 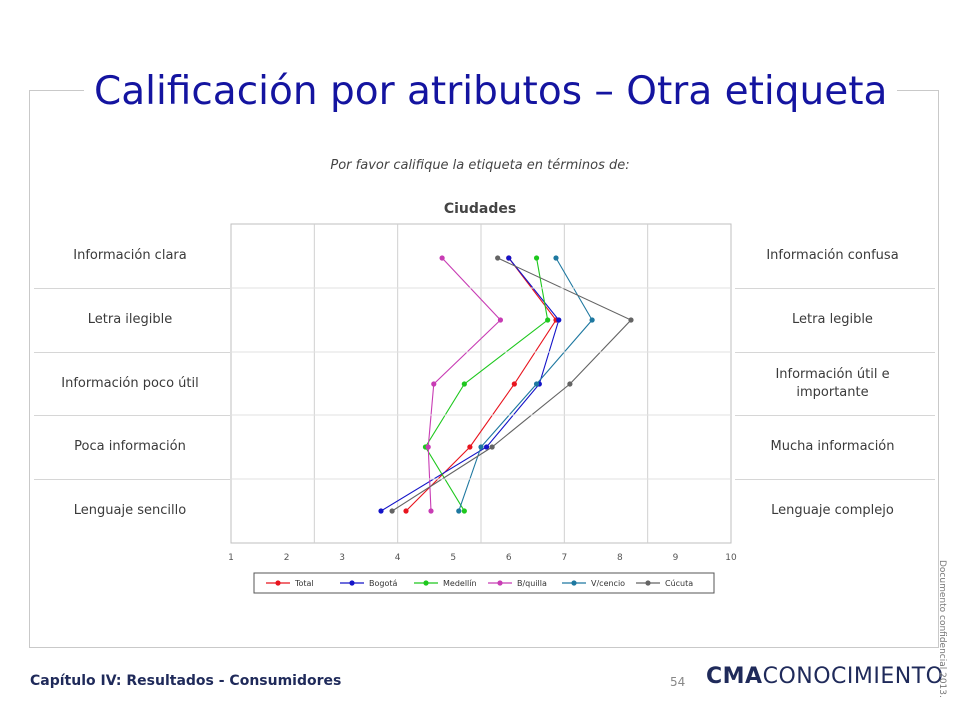 What do you see at coordinates (130, 383) in the screenshot?
I see `left-attribute-label: Información poco útil` at bounding box center [130, 383].